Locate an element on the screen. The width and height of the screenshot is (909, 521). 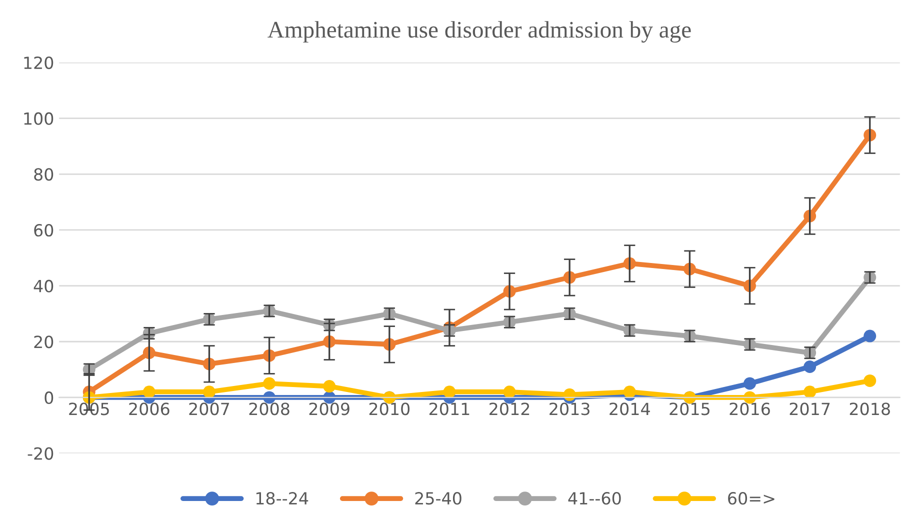
legend-label: 60=> is located at coordinates (751, 498).